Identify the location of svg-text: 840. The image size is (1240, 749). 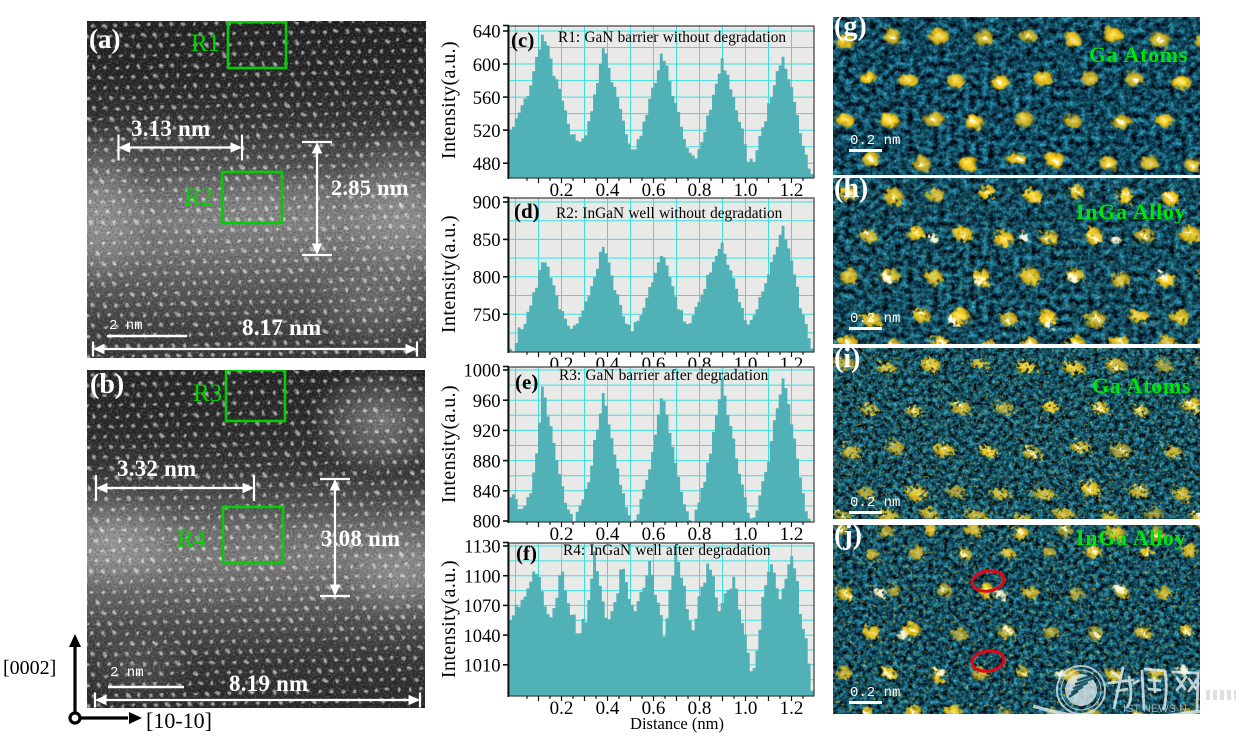
(487, 493).